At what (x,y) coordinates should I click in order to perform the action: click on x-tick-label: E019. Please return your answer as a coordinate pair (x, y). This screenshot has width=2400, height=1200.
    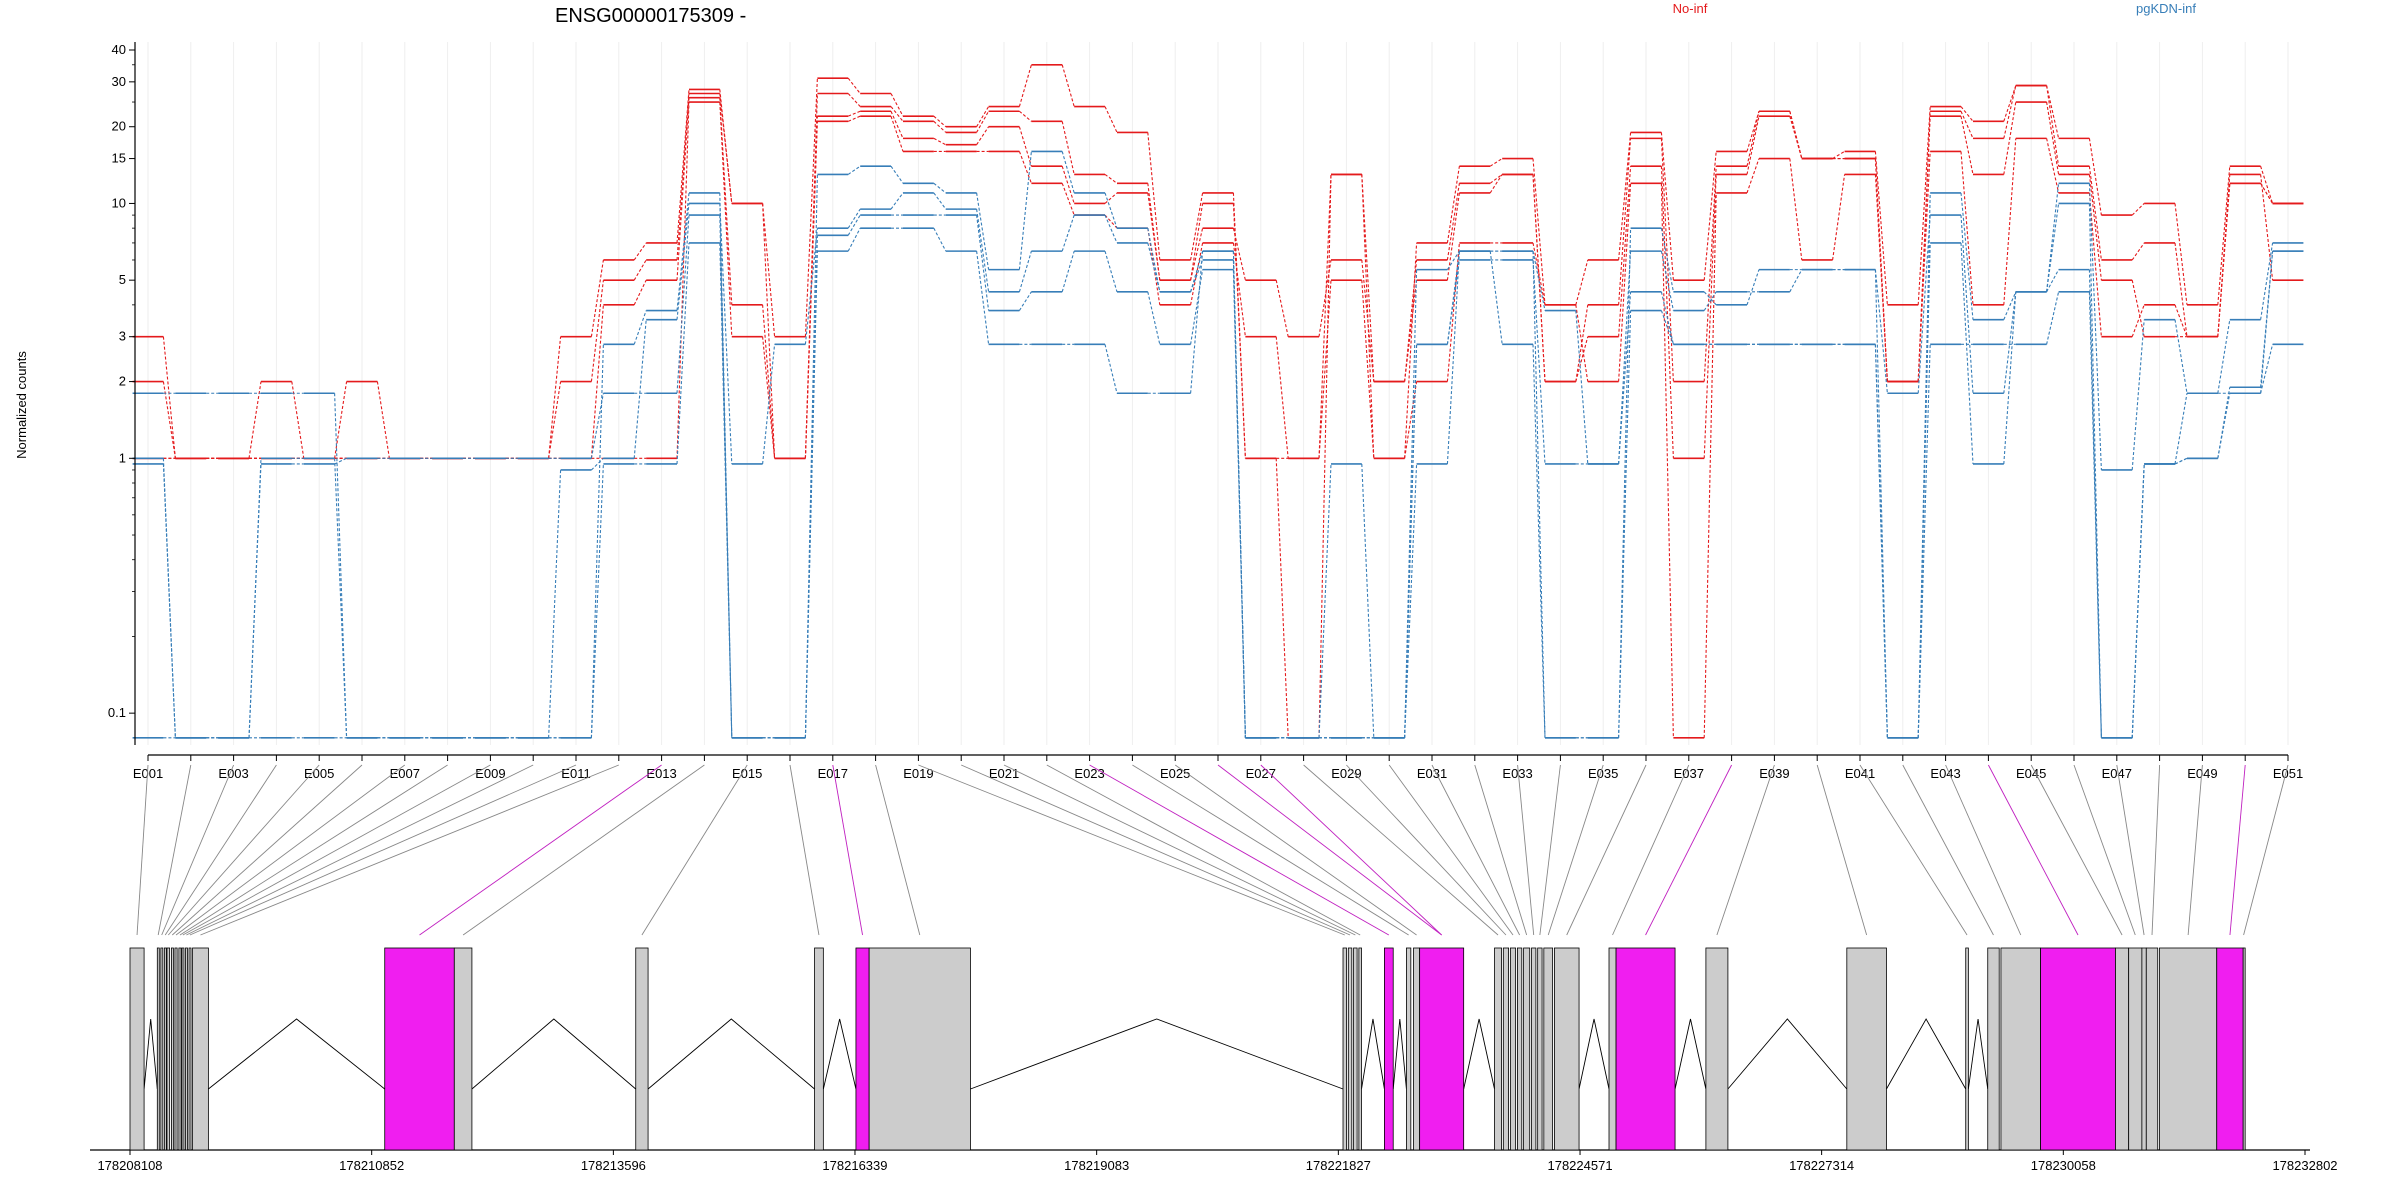
    Looking at the image, I should click on (918, 773).